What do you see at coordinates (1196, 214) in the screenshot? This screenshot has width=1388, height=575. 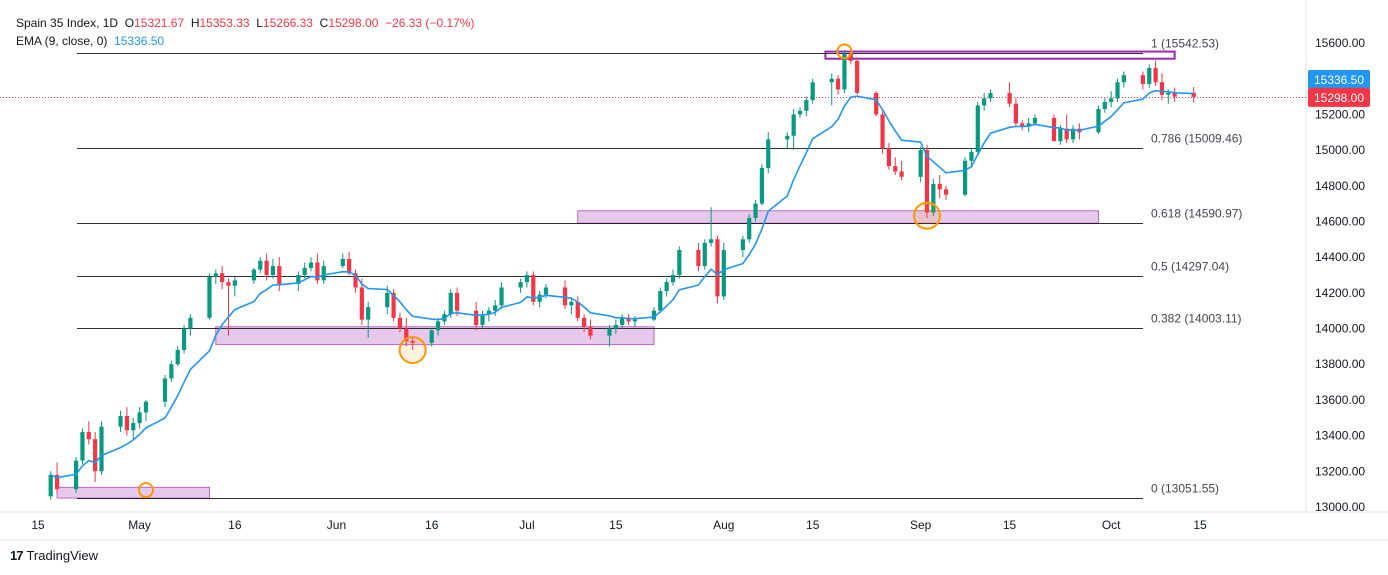 I see `fib-level-label: 0.618 (14590.97)` at bounding box center [1196, 214].